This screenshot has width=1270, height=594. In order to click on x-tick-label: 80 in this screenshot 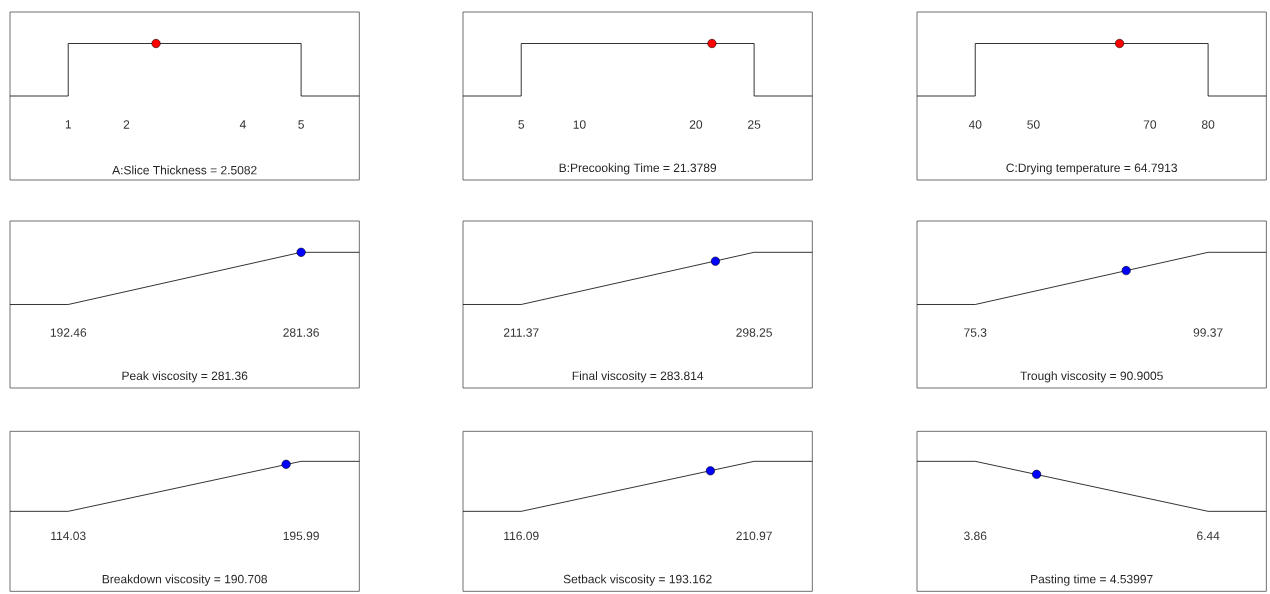, I will do `click(1208, 124)`.